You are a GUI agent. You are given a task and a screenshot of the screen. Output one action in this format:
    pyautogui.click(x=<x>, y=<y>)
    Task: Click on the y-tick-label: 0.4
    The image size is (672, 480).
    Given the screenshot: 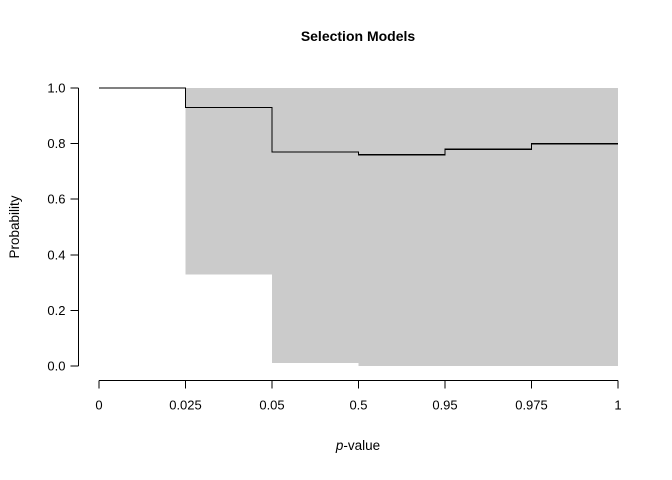 What is the action you would take?
    pyautogui.click(x=56, y=254)
    